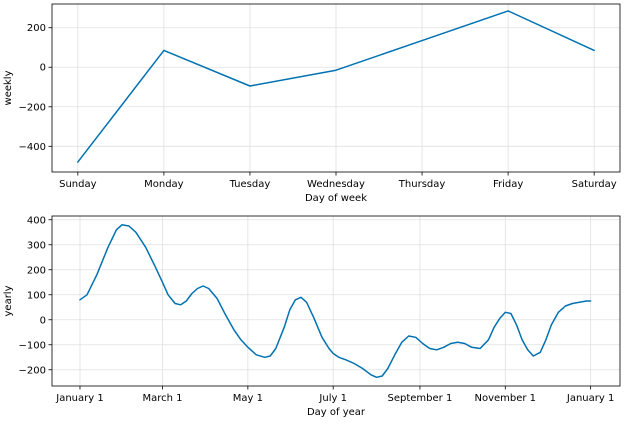  Describe the element at coordinates (508, 184) in the screenshot. I see `x-tick-label: Friday` at that location.